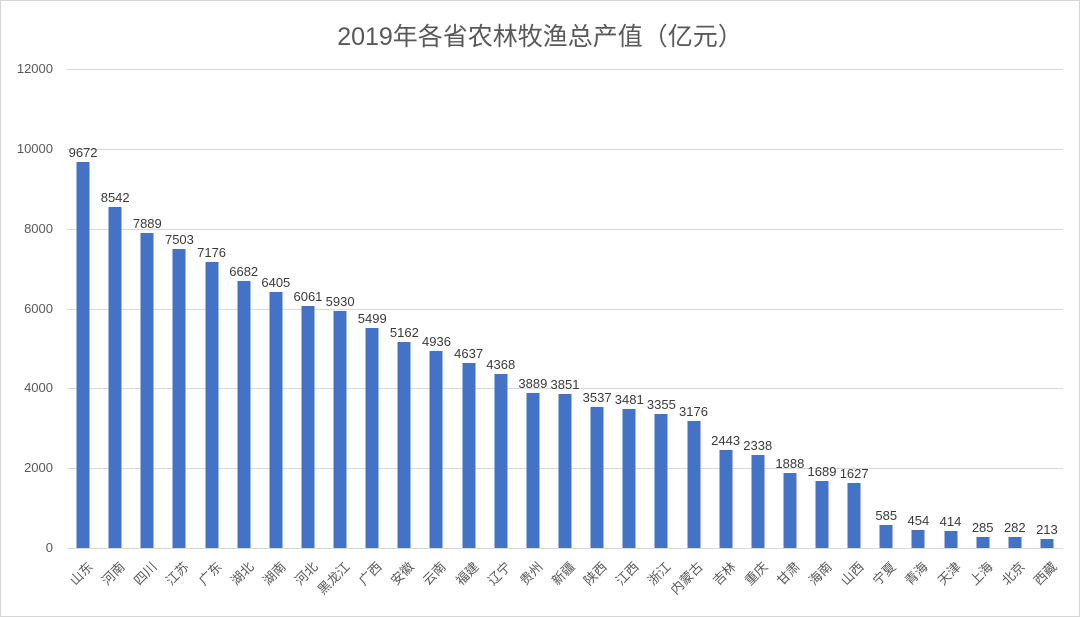  What do you see at coordinates (597, 328) in the screenshot?
I see `bar-slot-陕西: 3537 陕西` at bounding box center [597, 328].